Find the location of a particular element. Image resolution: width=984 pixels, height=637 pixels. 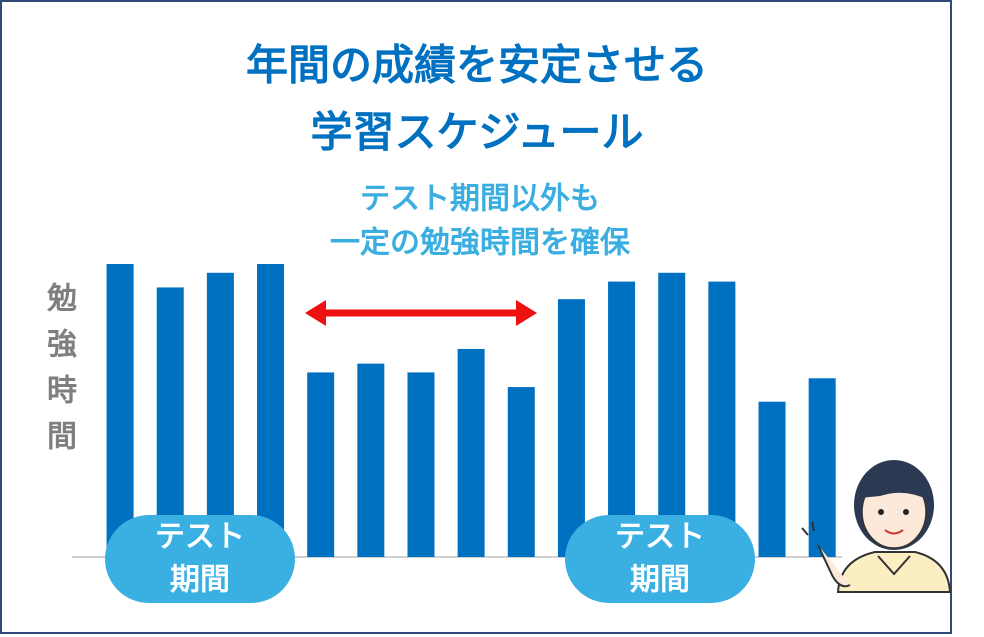

chart-title: 年間の成績を安定させる is located at coordinates (477, 65).